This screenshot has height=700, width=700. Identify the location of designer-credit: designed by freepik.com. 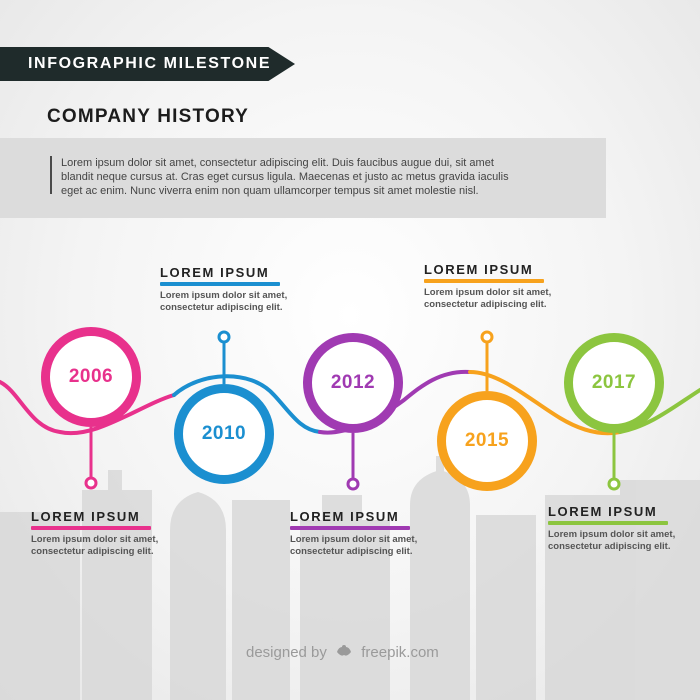
(342, 653).